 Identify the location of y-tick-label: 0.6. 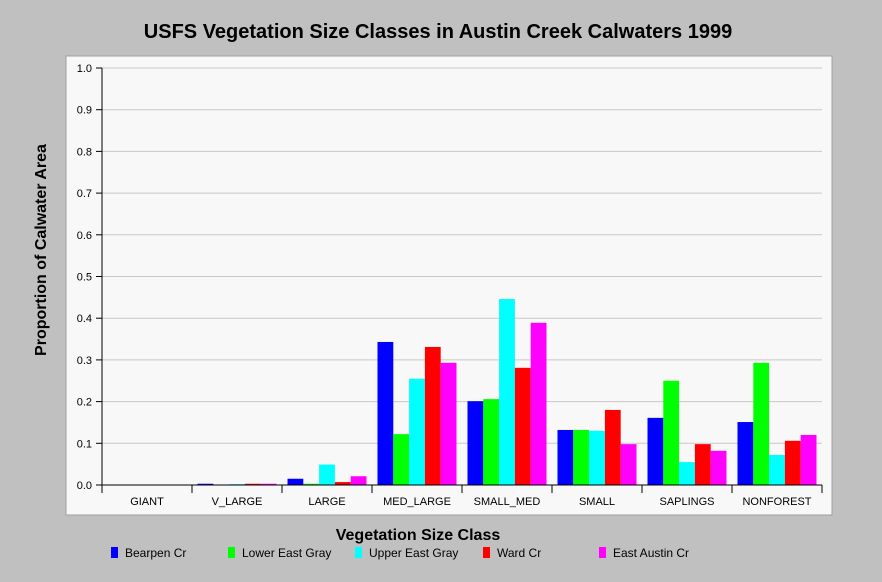
(84, 236).